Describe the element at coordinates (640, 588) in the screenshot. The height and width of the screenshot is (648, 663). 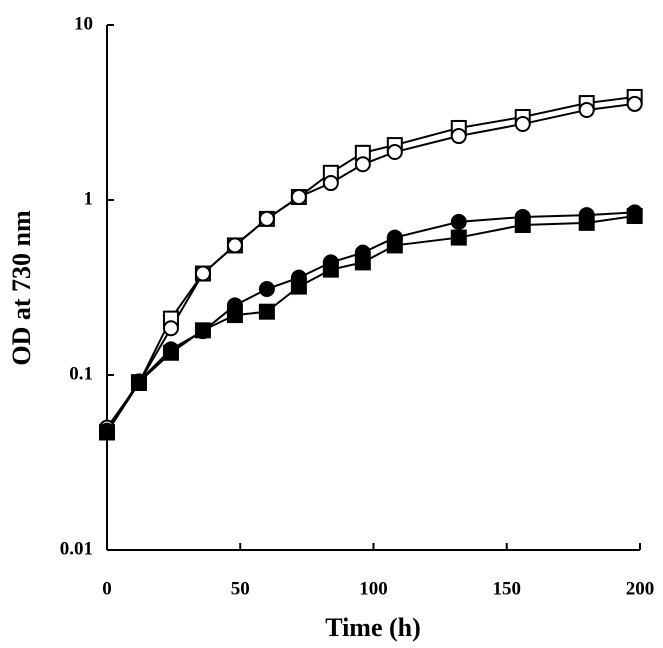
I see `x-tick-label: 200` at that location.